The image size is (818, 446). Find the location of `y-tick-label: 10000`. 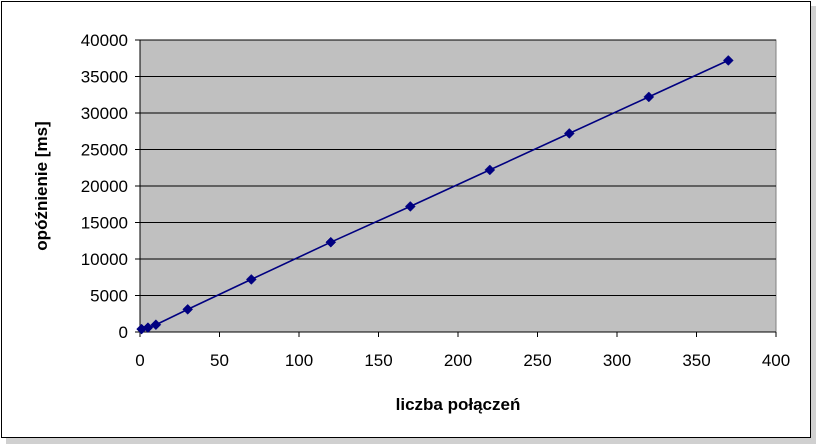

y-tick-label: 10000 is located at coordinates (104, 259).